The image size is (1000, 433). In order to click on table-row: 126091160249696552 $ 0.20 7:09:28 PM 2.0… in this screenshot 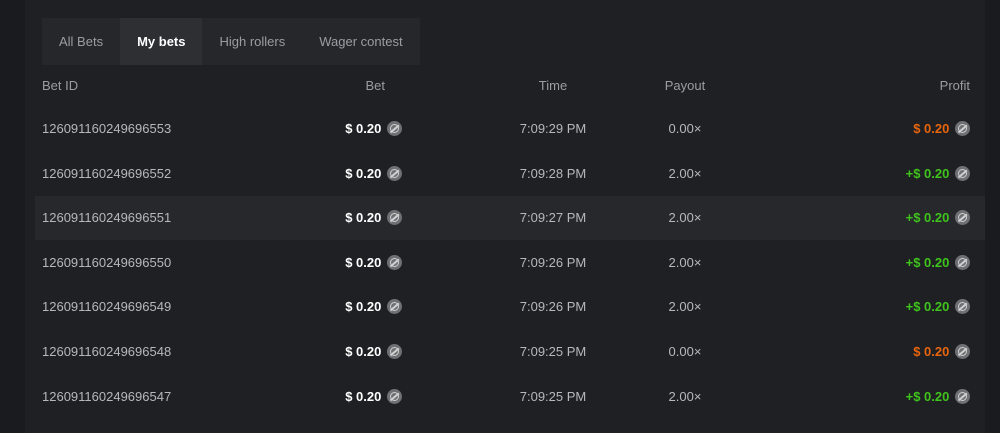, I will do `click(510, 174)`.